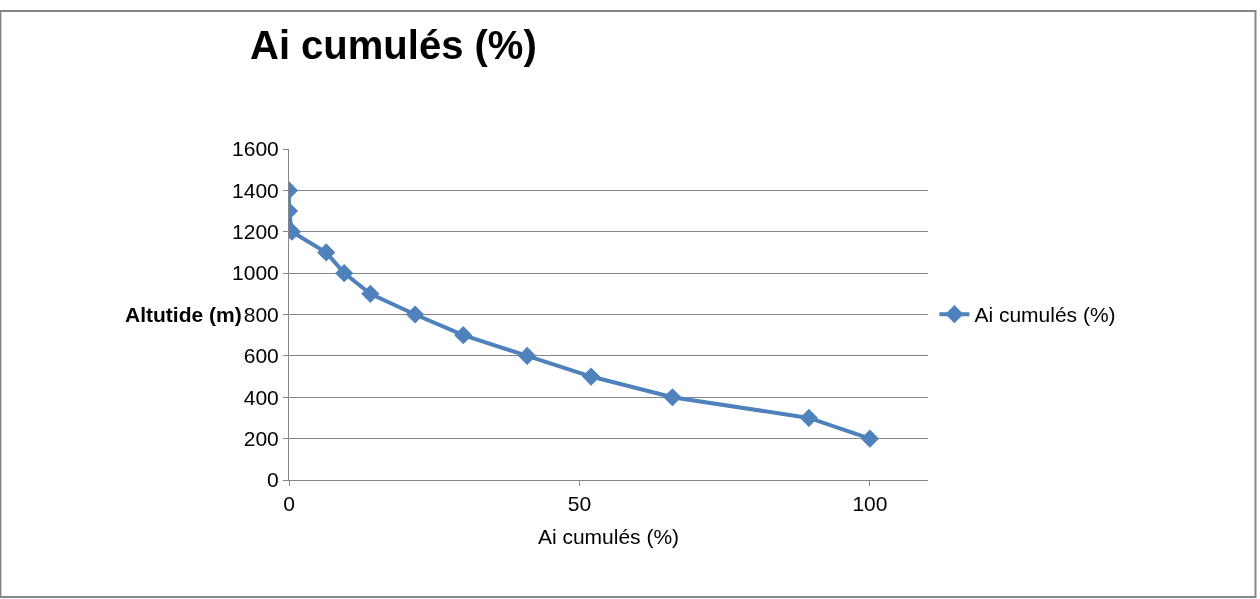  I want to click on y-tick-label: 1600, so click(255, 149).